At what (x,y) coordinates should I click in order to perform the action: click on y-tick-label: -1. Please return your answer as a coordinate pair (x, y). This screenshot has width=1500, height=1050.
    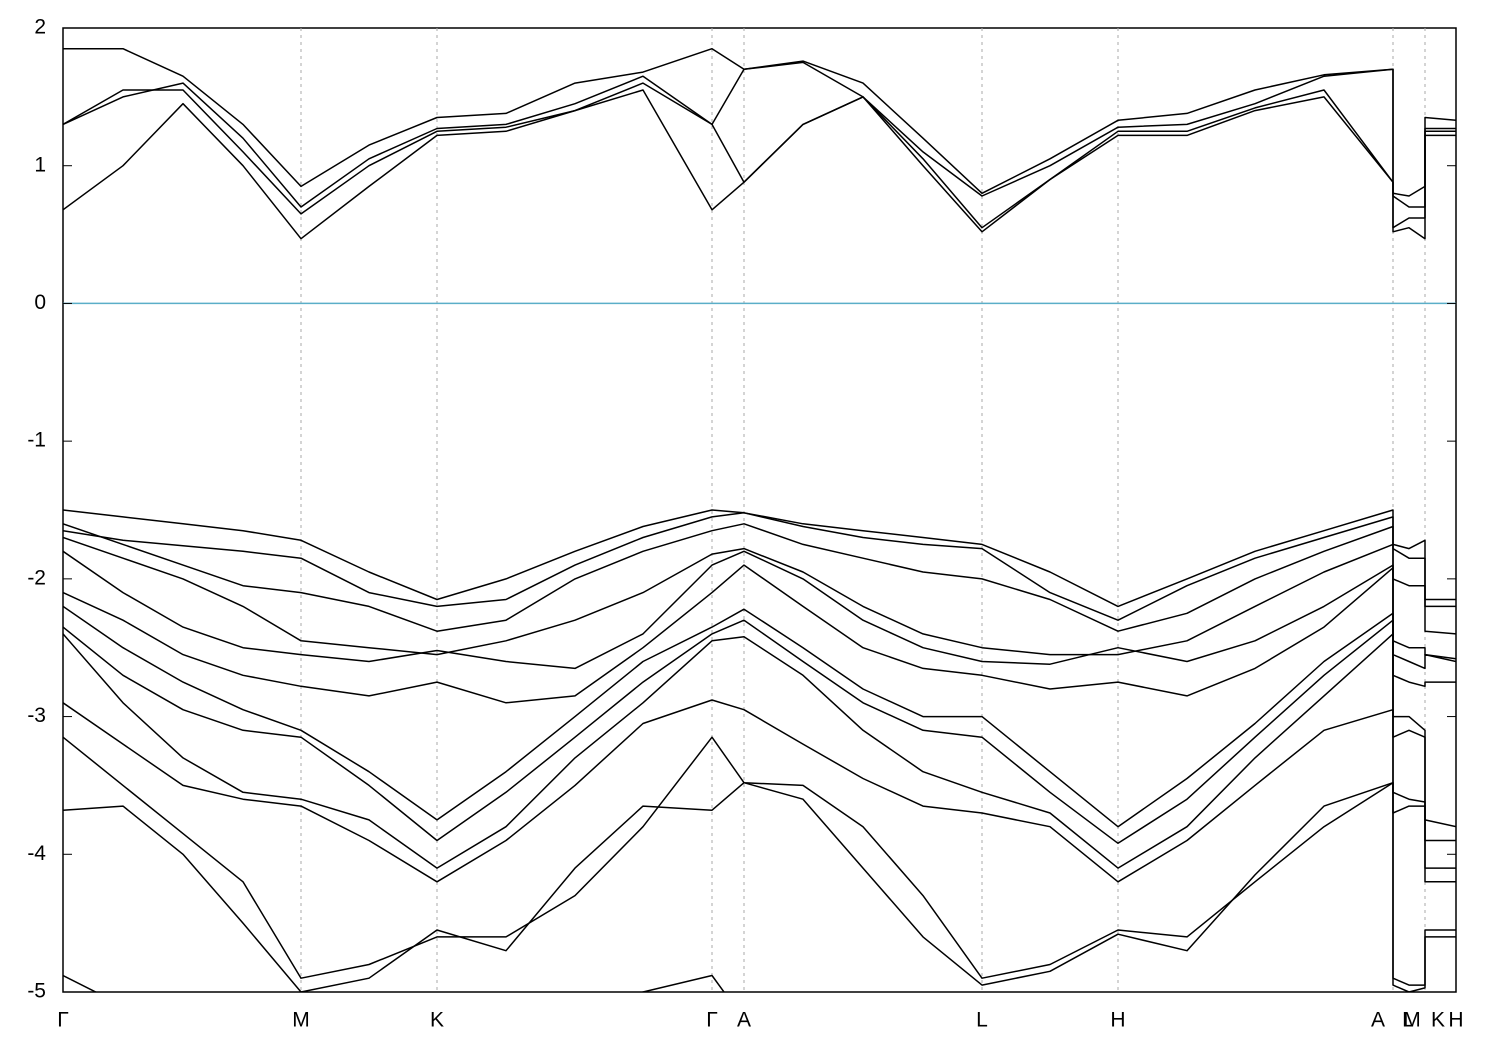
    Looking at the image, I should click on (36, 440).